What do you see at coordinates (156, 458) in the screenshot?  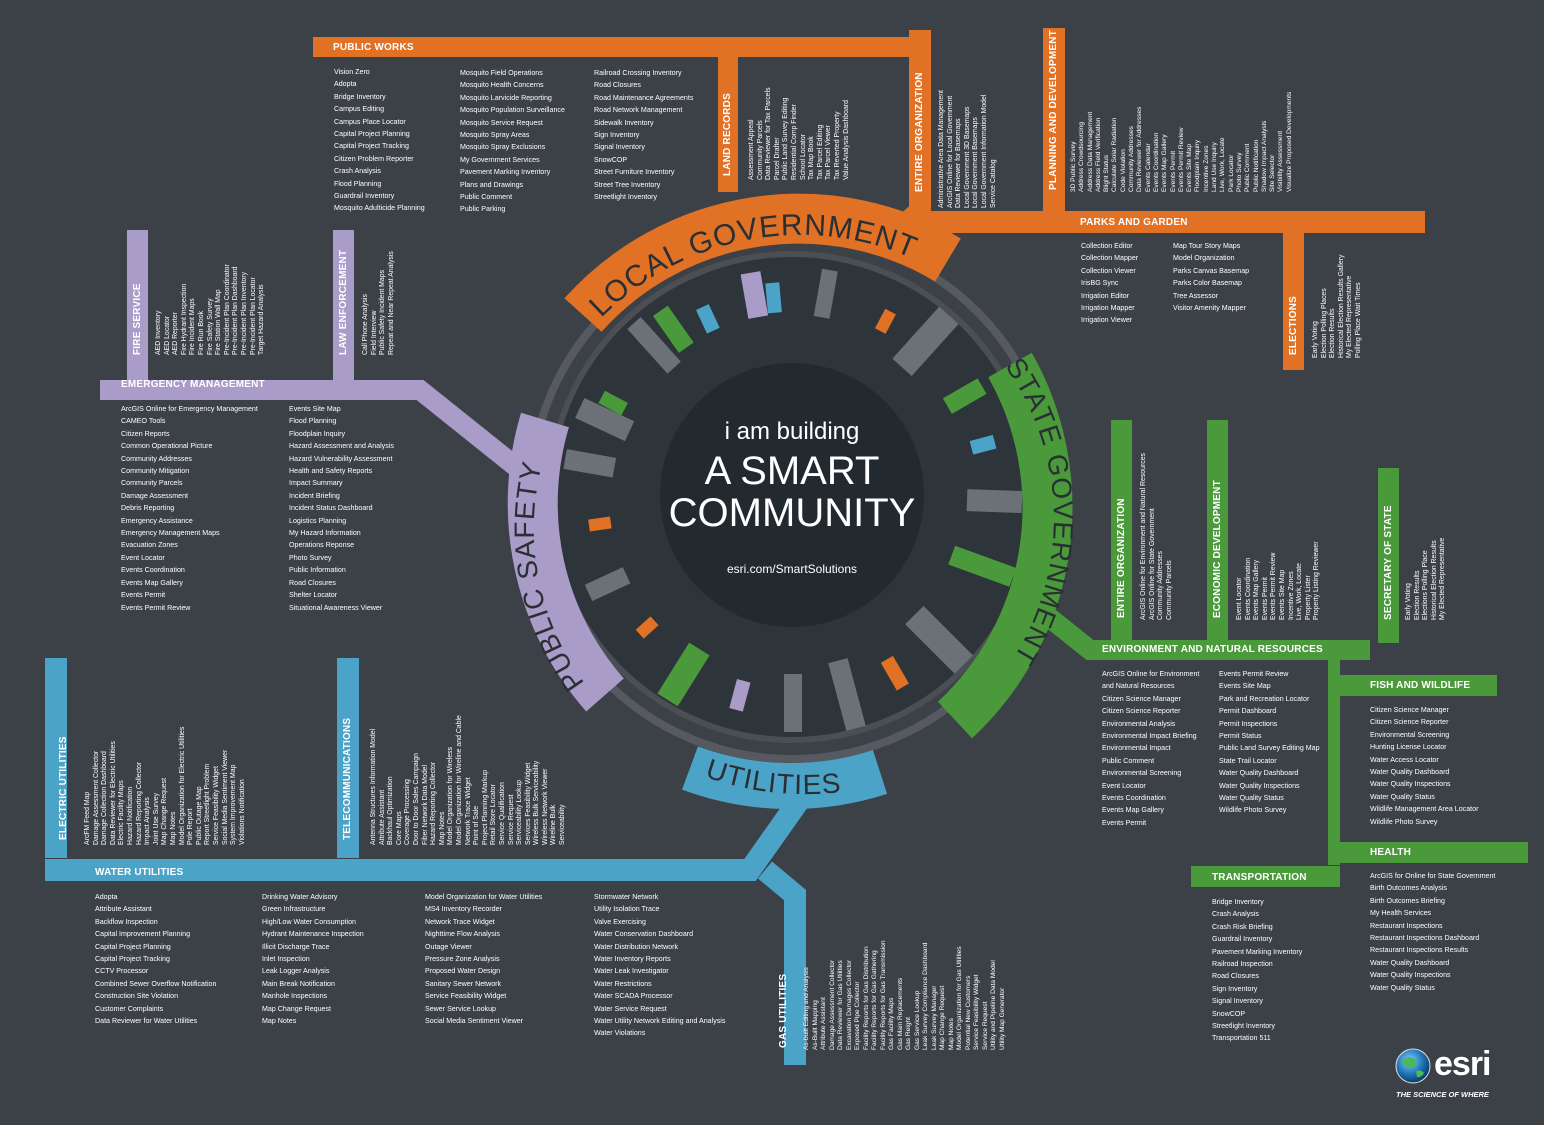 I see `emergency-management-item: Community Addresses` at bounding box center [156, 458].